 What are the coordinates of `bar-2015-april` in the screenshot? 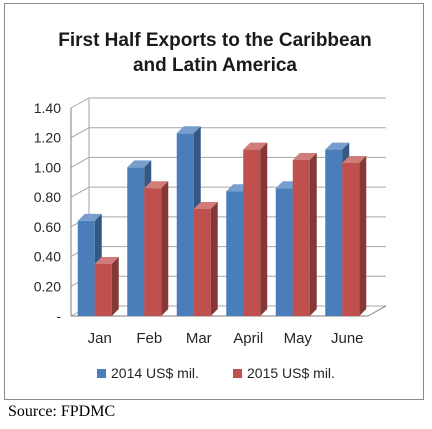 It's located at (255, 229).